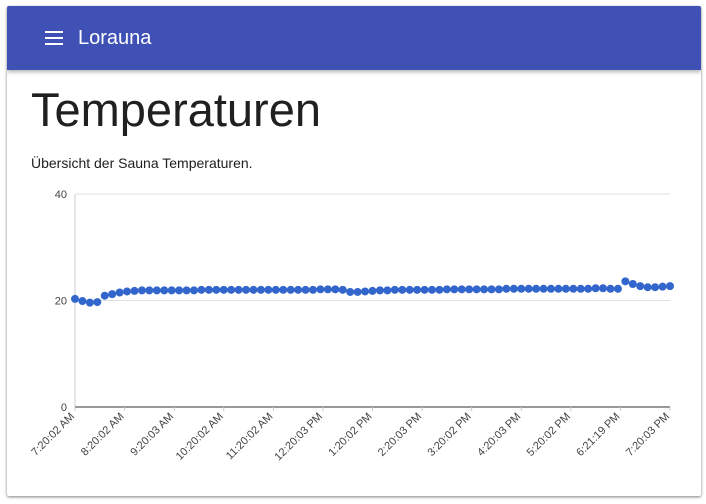  Describe the element at coordinates (176, 109) in the screenshot. I see `page-title: Temperaturen` at that location.